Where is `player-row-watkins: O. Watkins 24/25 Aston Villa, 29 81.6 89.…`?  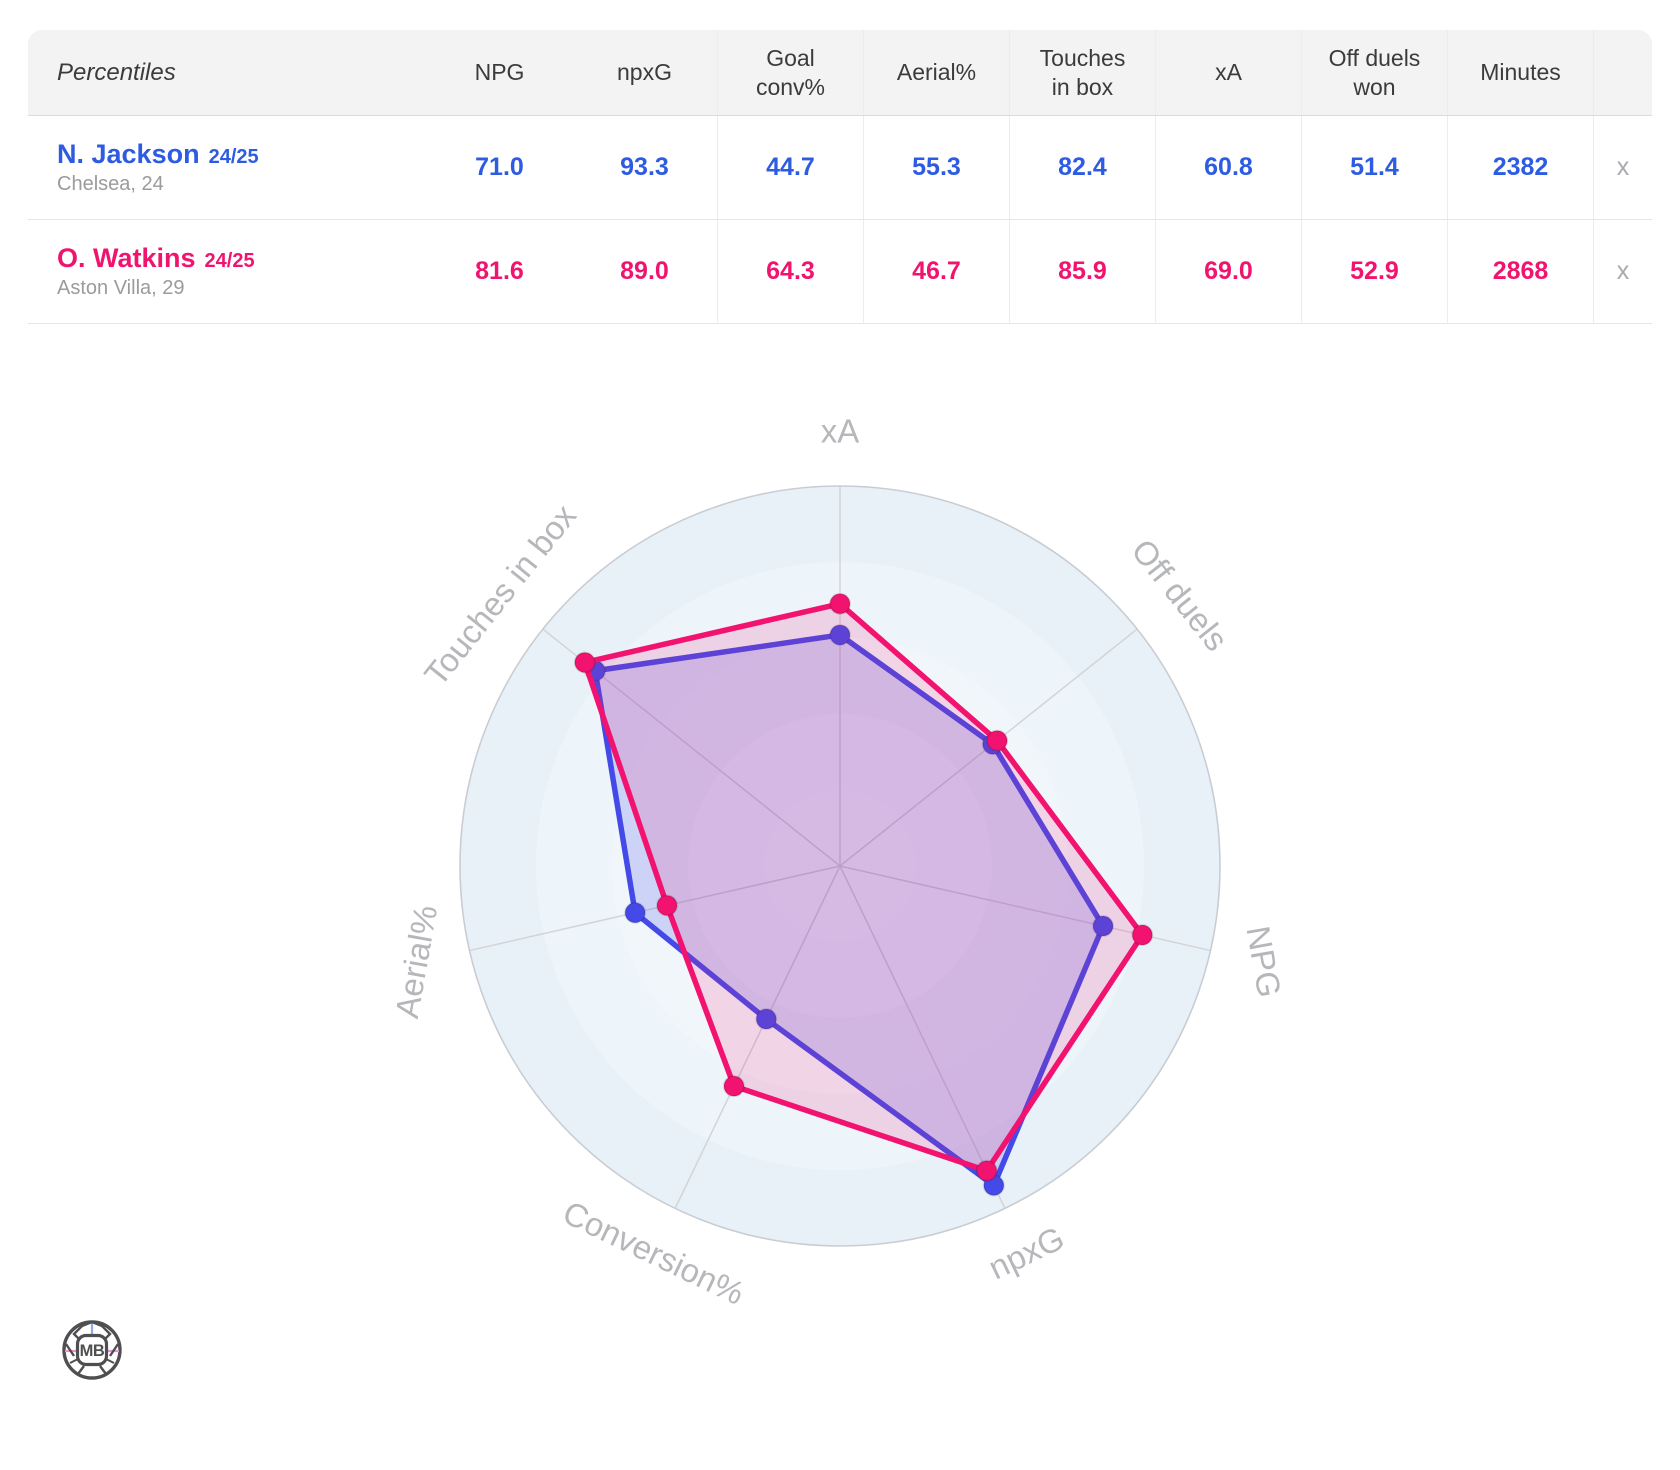 player-row-watkins: O. Watkins 24/25 Aston Villa, 29 81.6 89.… is located at coordinates (840, 272).